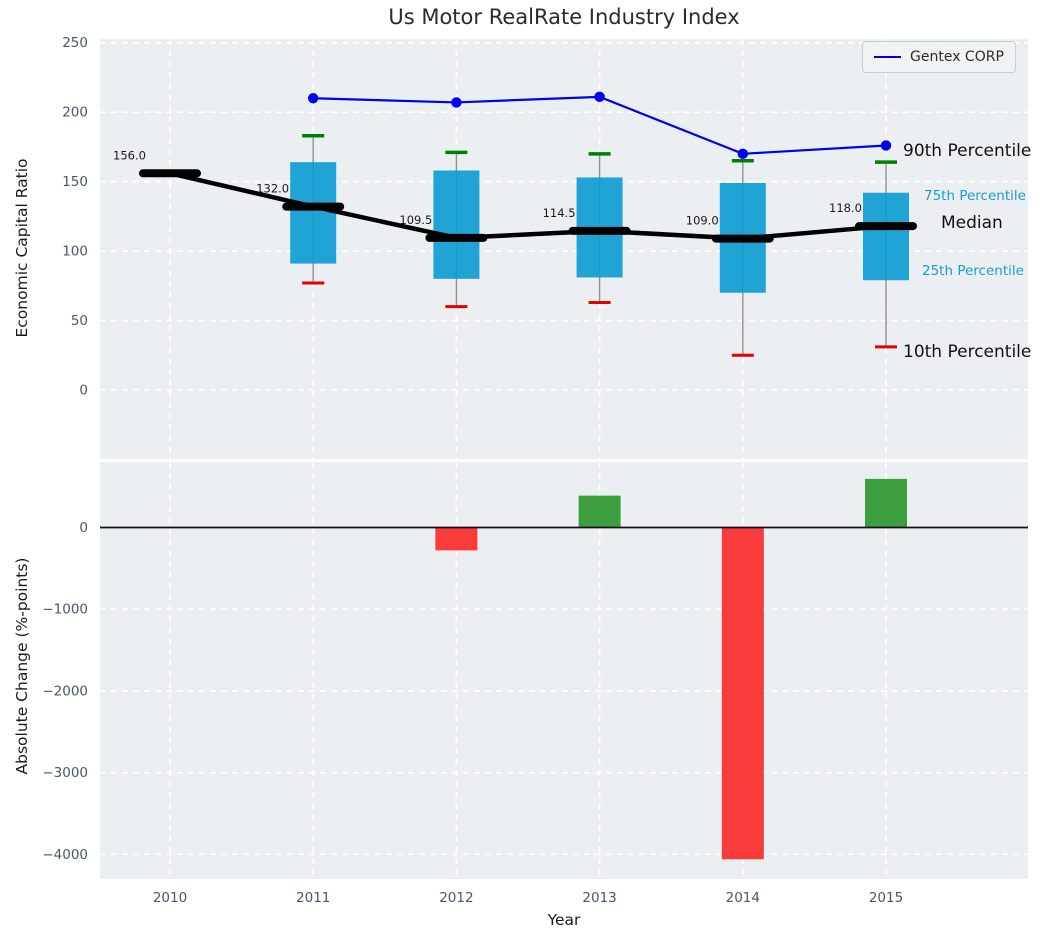 The width and height of the screenshot is (1039, 942). What do you see at coordinates (742, 154) in the screenshot?
I see `gentex-point-2014` at bounding box center [742, 154].